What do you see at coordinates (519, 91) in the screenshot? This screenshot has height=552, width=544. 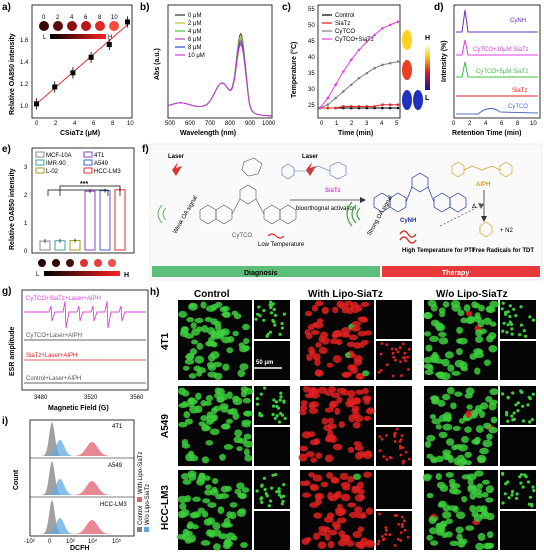 I see `d-lab-3: SiaTz` at bounding box center [519, 91].